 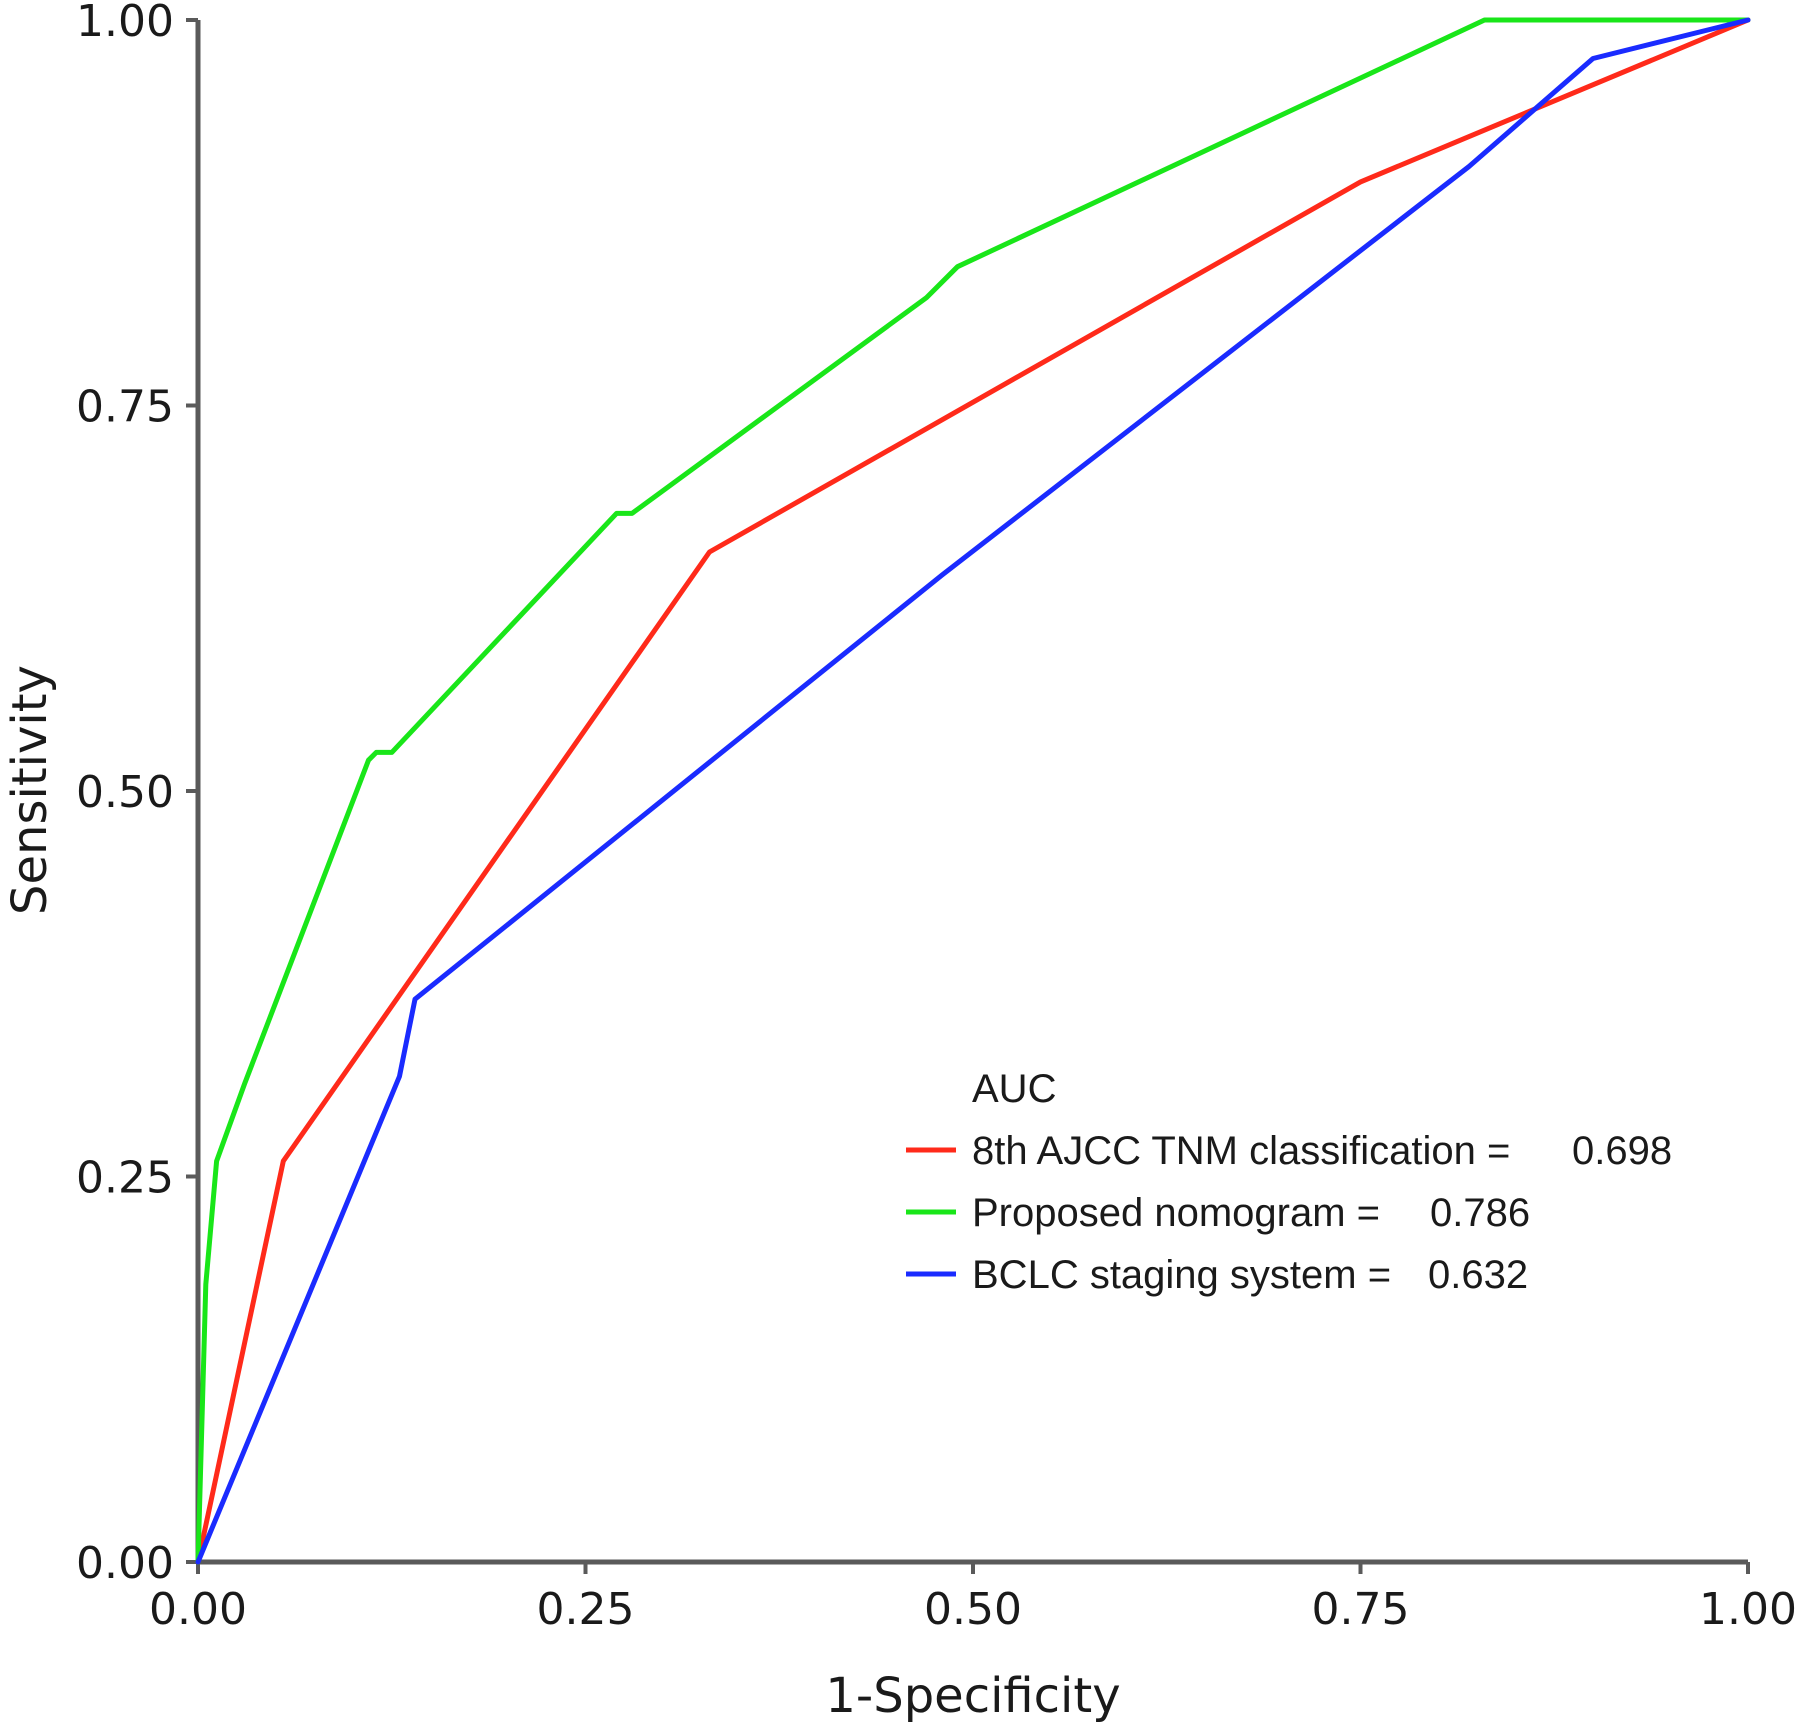 I want to click on x-tick-label: 0.25, so click(x=586, y=1609).